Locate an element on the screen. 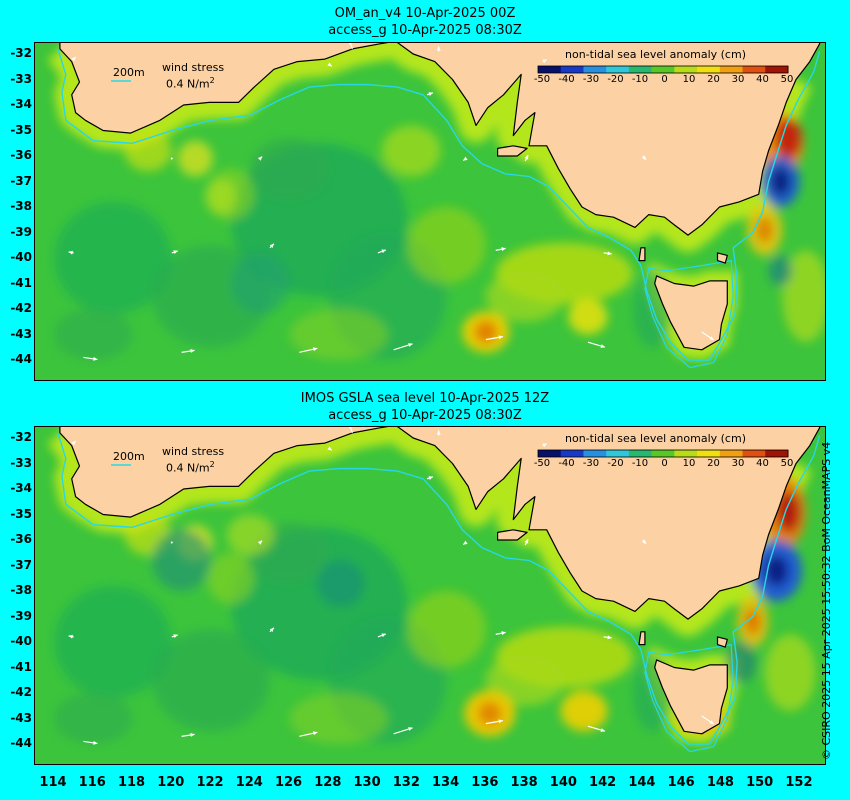 This screenshot has width=850, height=800. longitude-label: 134 is located at coordinates (446, 782).